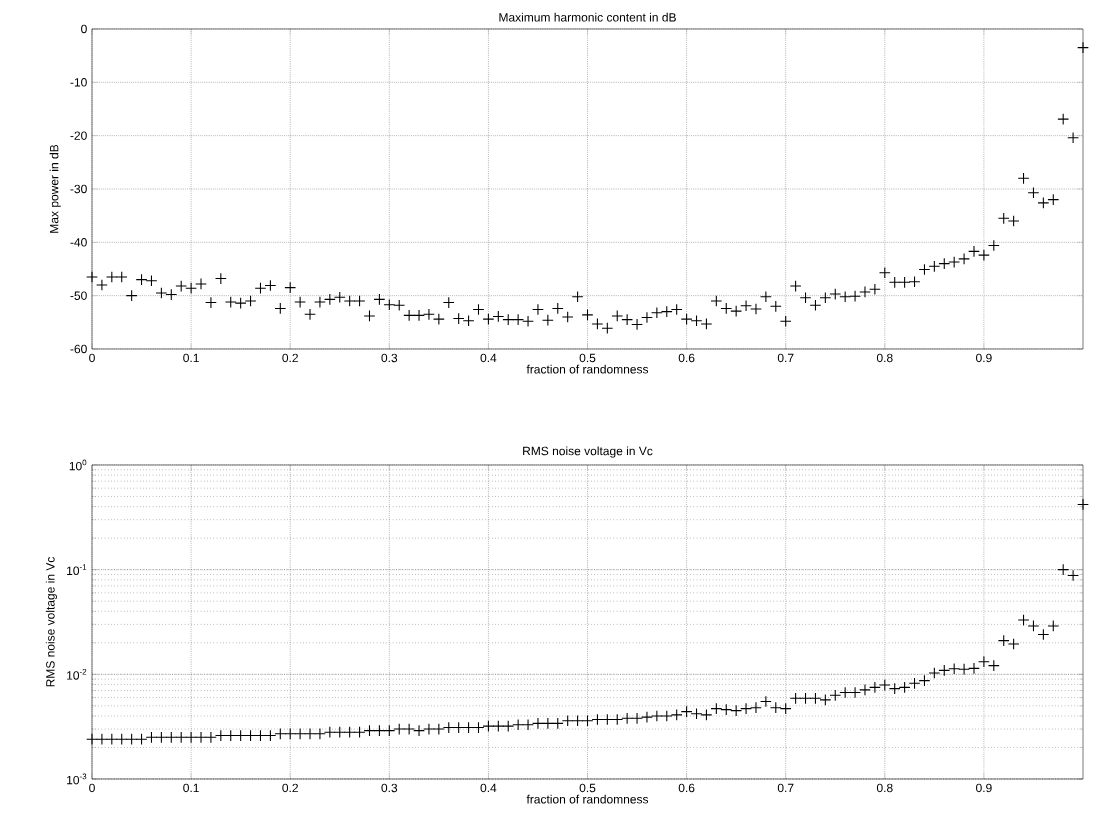  Describe the element at coordinates (587, 17) in the screenshot. I see `chart-title: Maximum harmonic content in dB` at that location.